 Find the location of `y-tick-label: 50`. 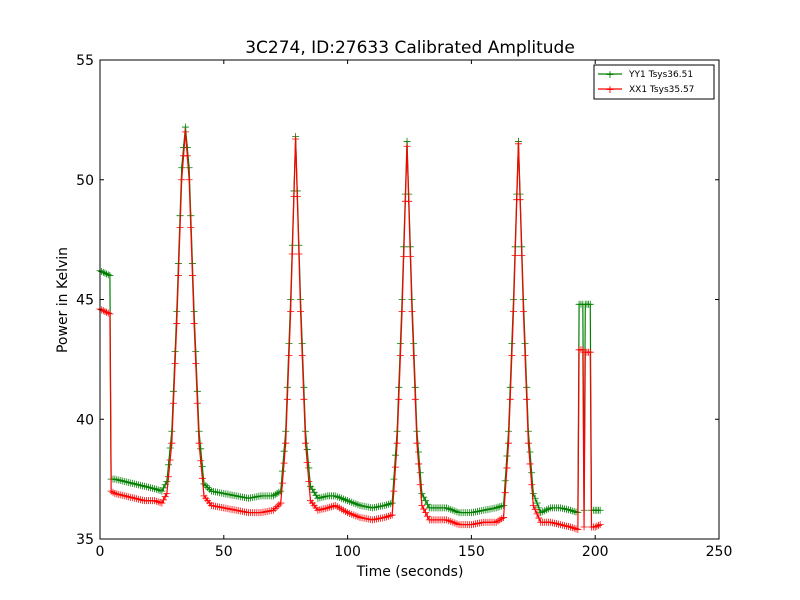

y-tick-label: 50 is located at coordinates (85, 181).